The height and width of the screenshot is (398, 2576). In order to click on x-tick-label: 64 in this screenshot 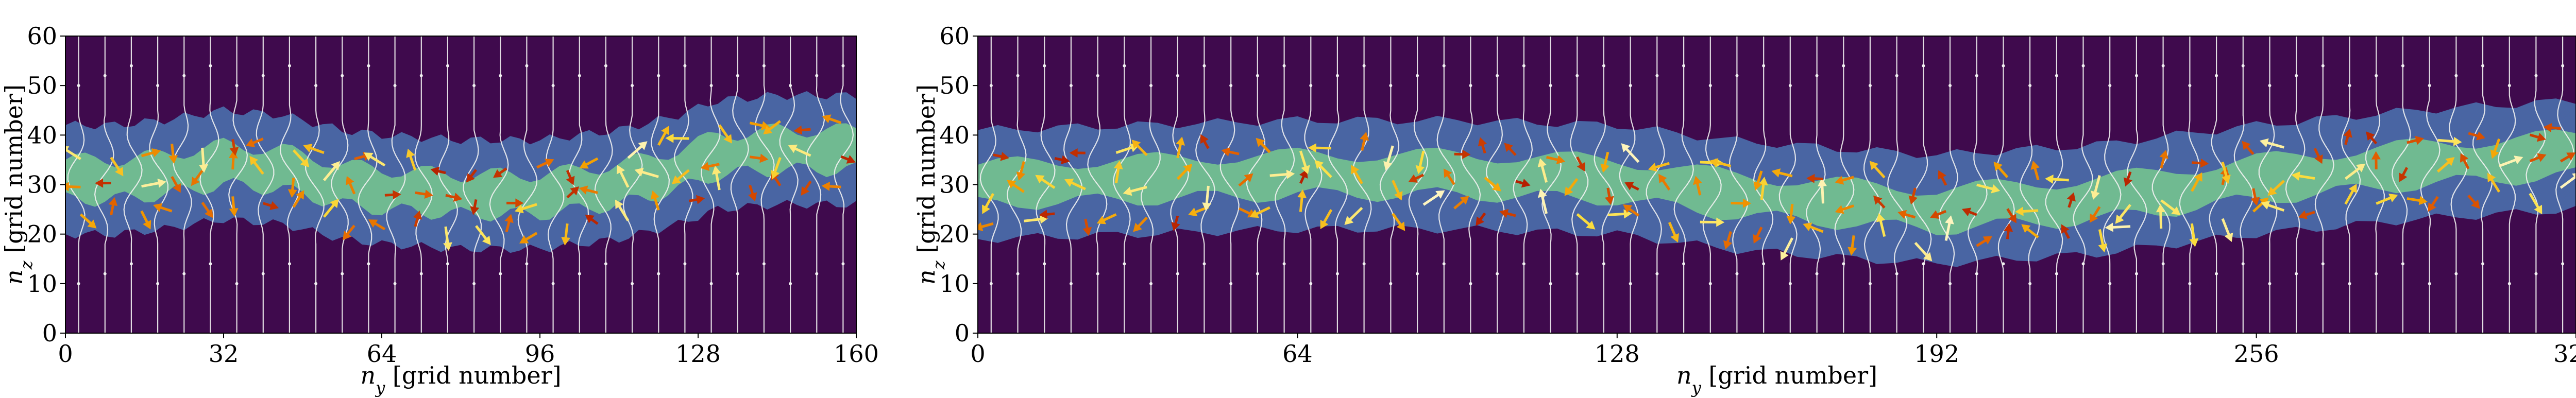, I will do `click(1297, 354)`.